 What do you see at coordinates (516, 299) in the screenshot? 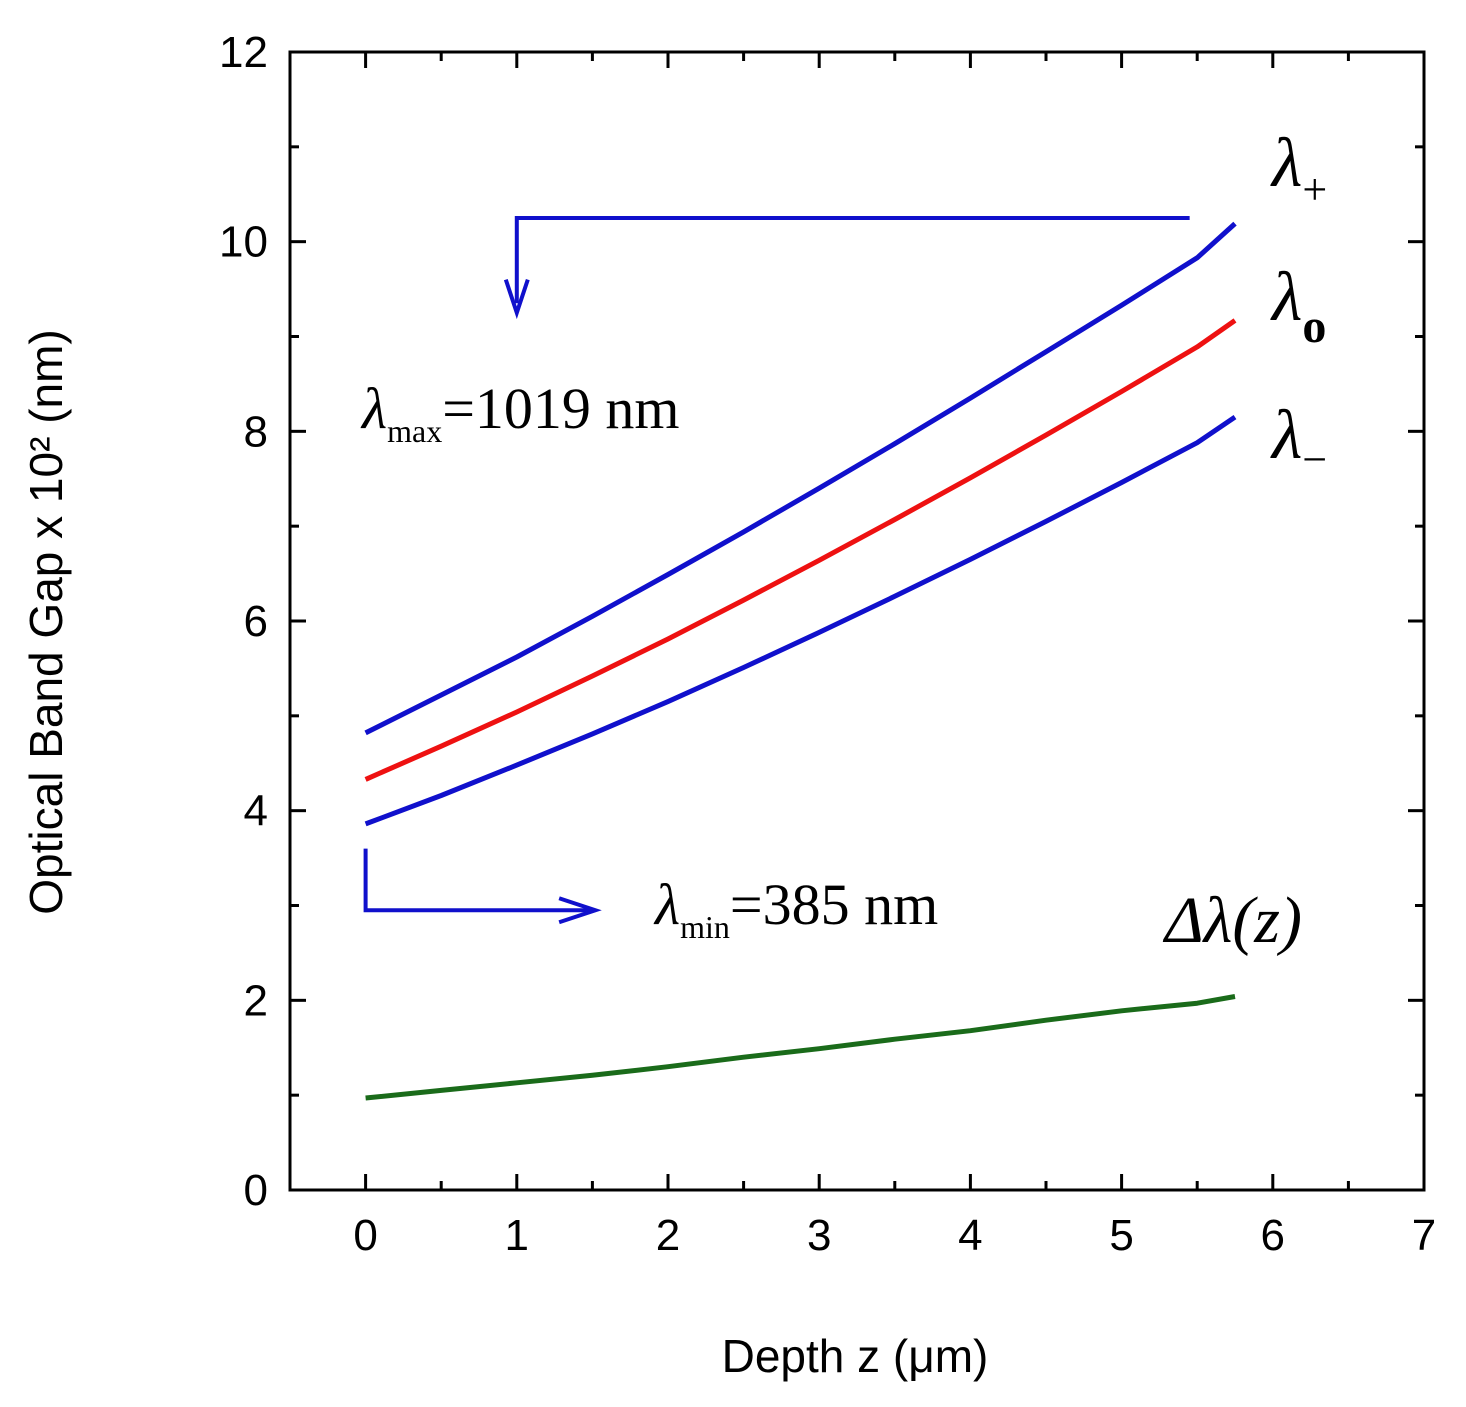
I see `lambda-max-arrowhead` at bounding box center [516, 299].